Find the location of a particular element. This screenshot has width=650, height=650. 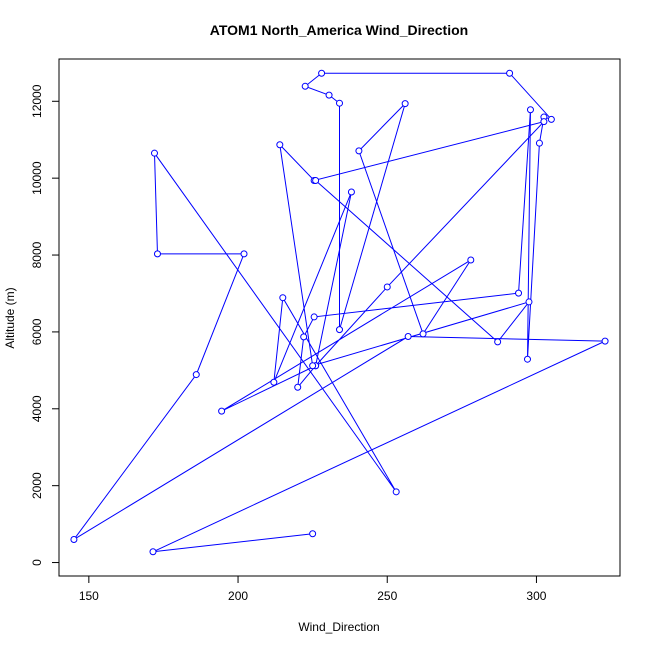

x-axis-label: Wind_Direction is located at coordinates (338, 627).